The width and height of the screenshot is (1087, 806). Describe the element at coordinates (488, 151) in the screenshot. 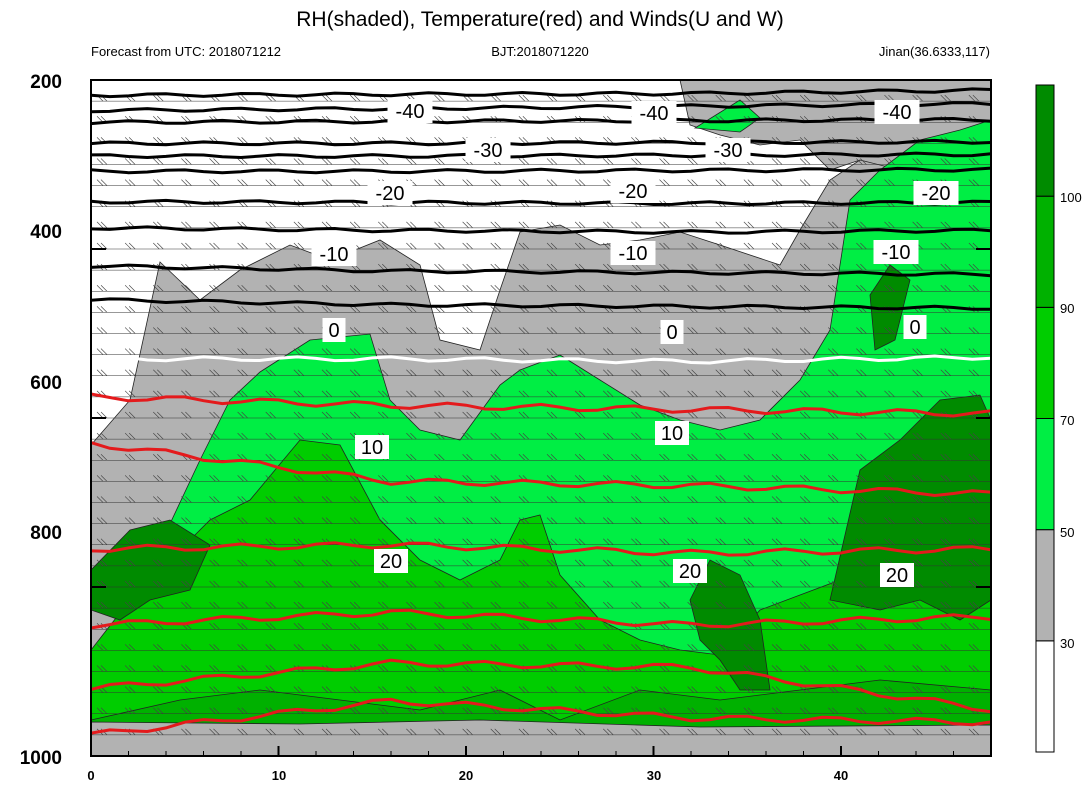

I see `contour-label: -30` at that location.